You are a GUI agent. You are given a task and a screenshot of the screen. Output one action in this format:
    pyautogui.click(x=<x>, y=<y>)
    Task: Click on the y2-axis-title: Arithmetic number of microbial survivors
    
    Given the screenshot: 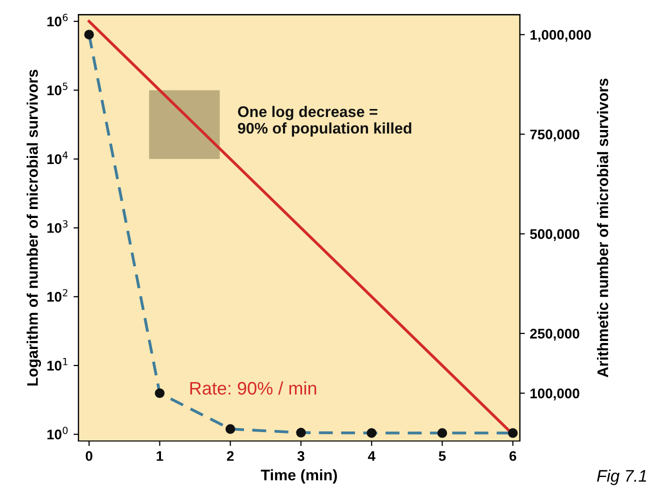 What is the action you would take?
    pyautogui.click(x=602, y=228)
    